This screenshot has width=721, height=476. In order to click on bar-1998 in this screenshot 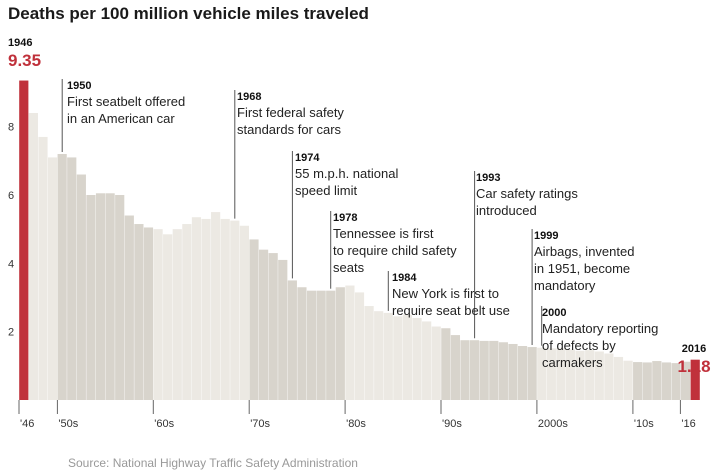, I will do `click(522, 373)`.